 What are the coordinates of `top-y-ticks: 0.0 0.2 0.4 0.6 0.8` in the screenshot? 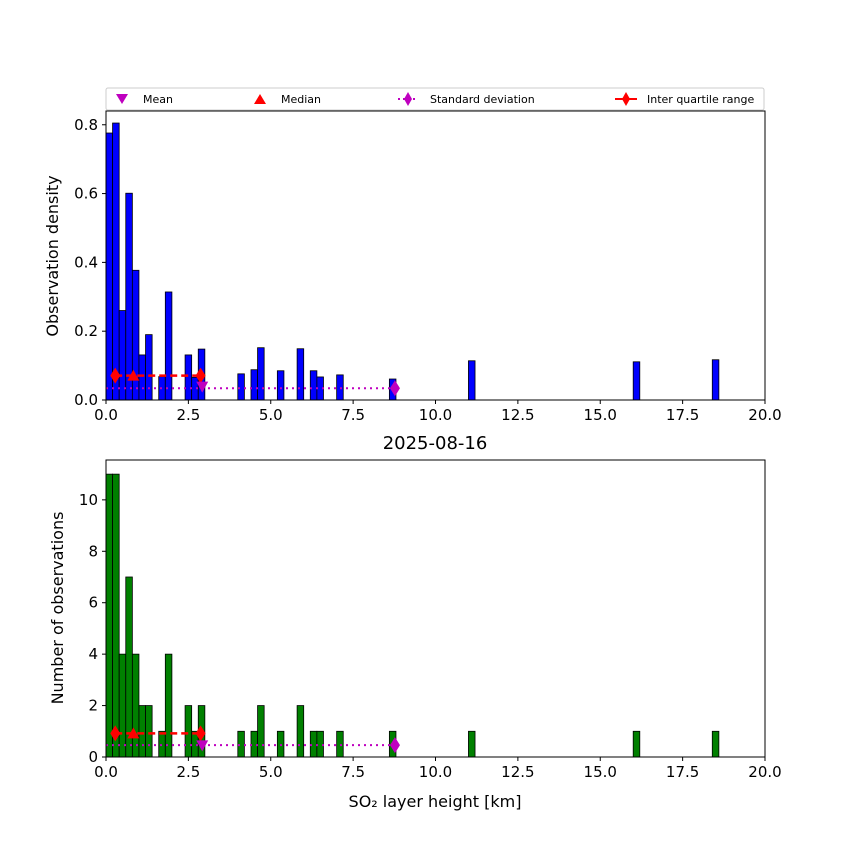 It's located at (90, 262).